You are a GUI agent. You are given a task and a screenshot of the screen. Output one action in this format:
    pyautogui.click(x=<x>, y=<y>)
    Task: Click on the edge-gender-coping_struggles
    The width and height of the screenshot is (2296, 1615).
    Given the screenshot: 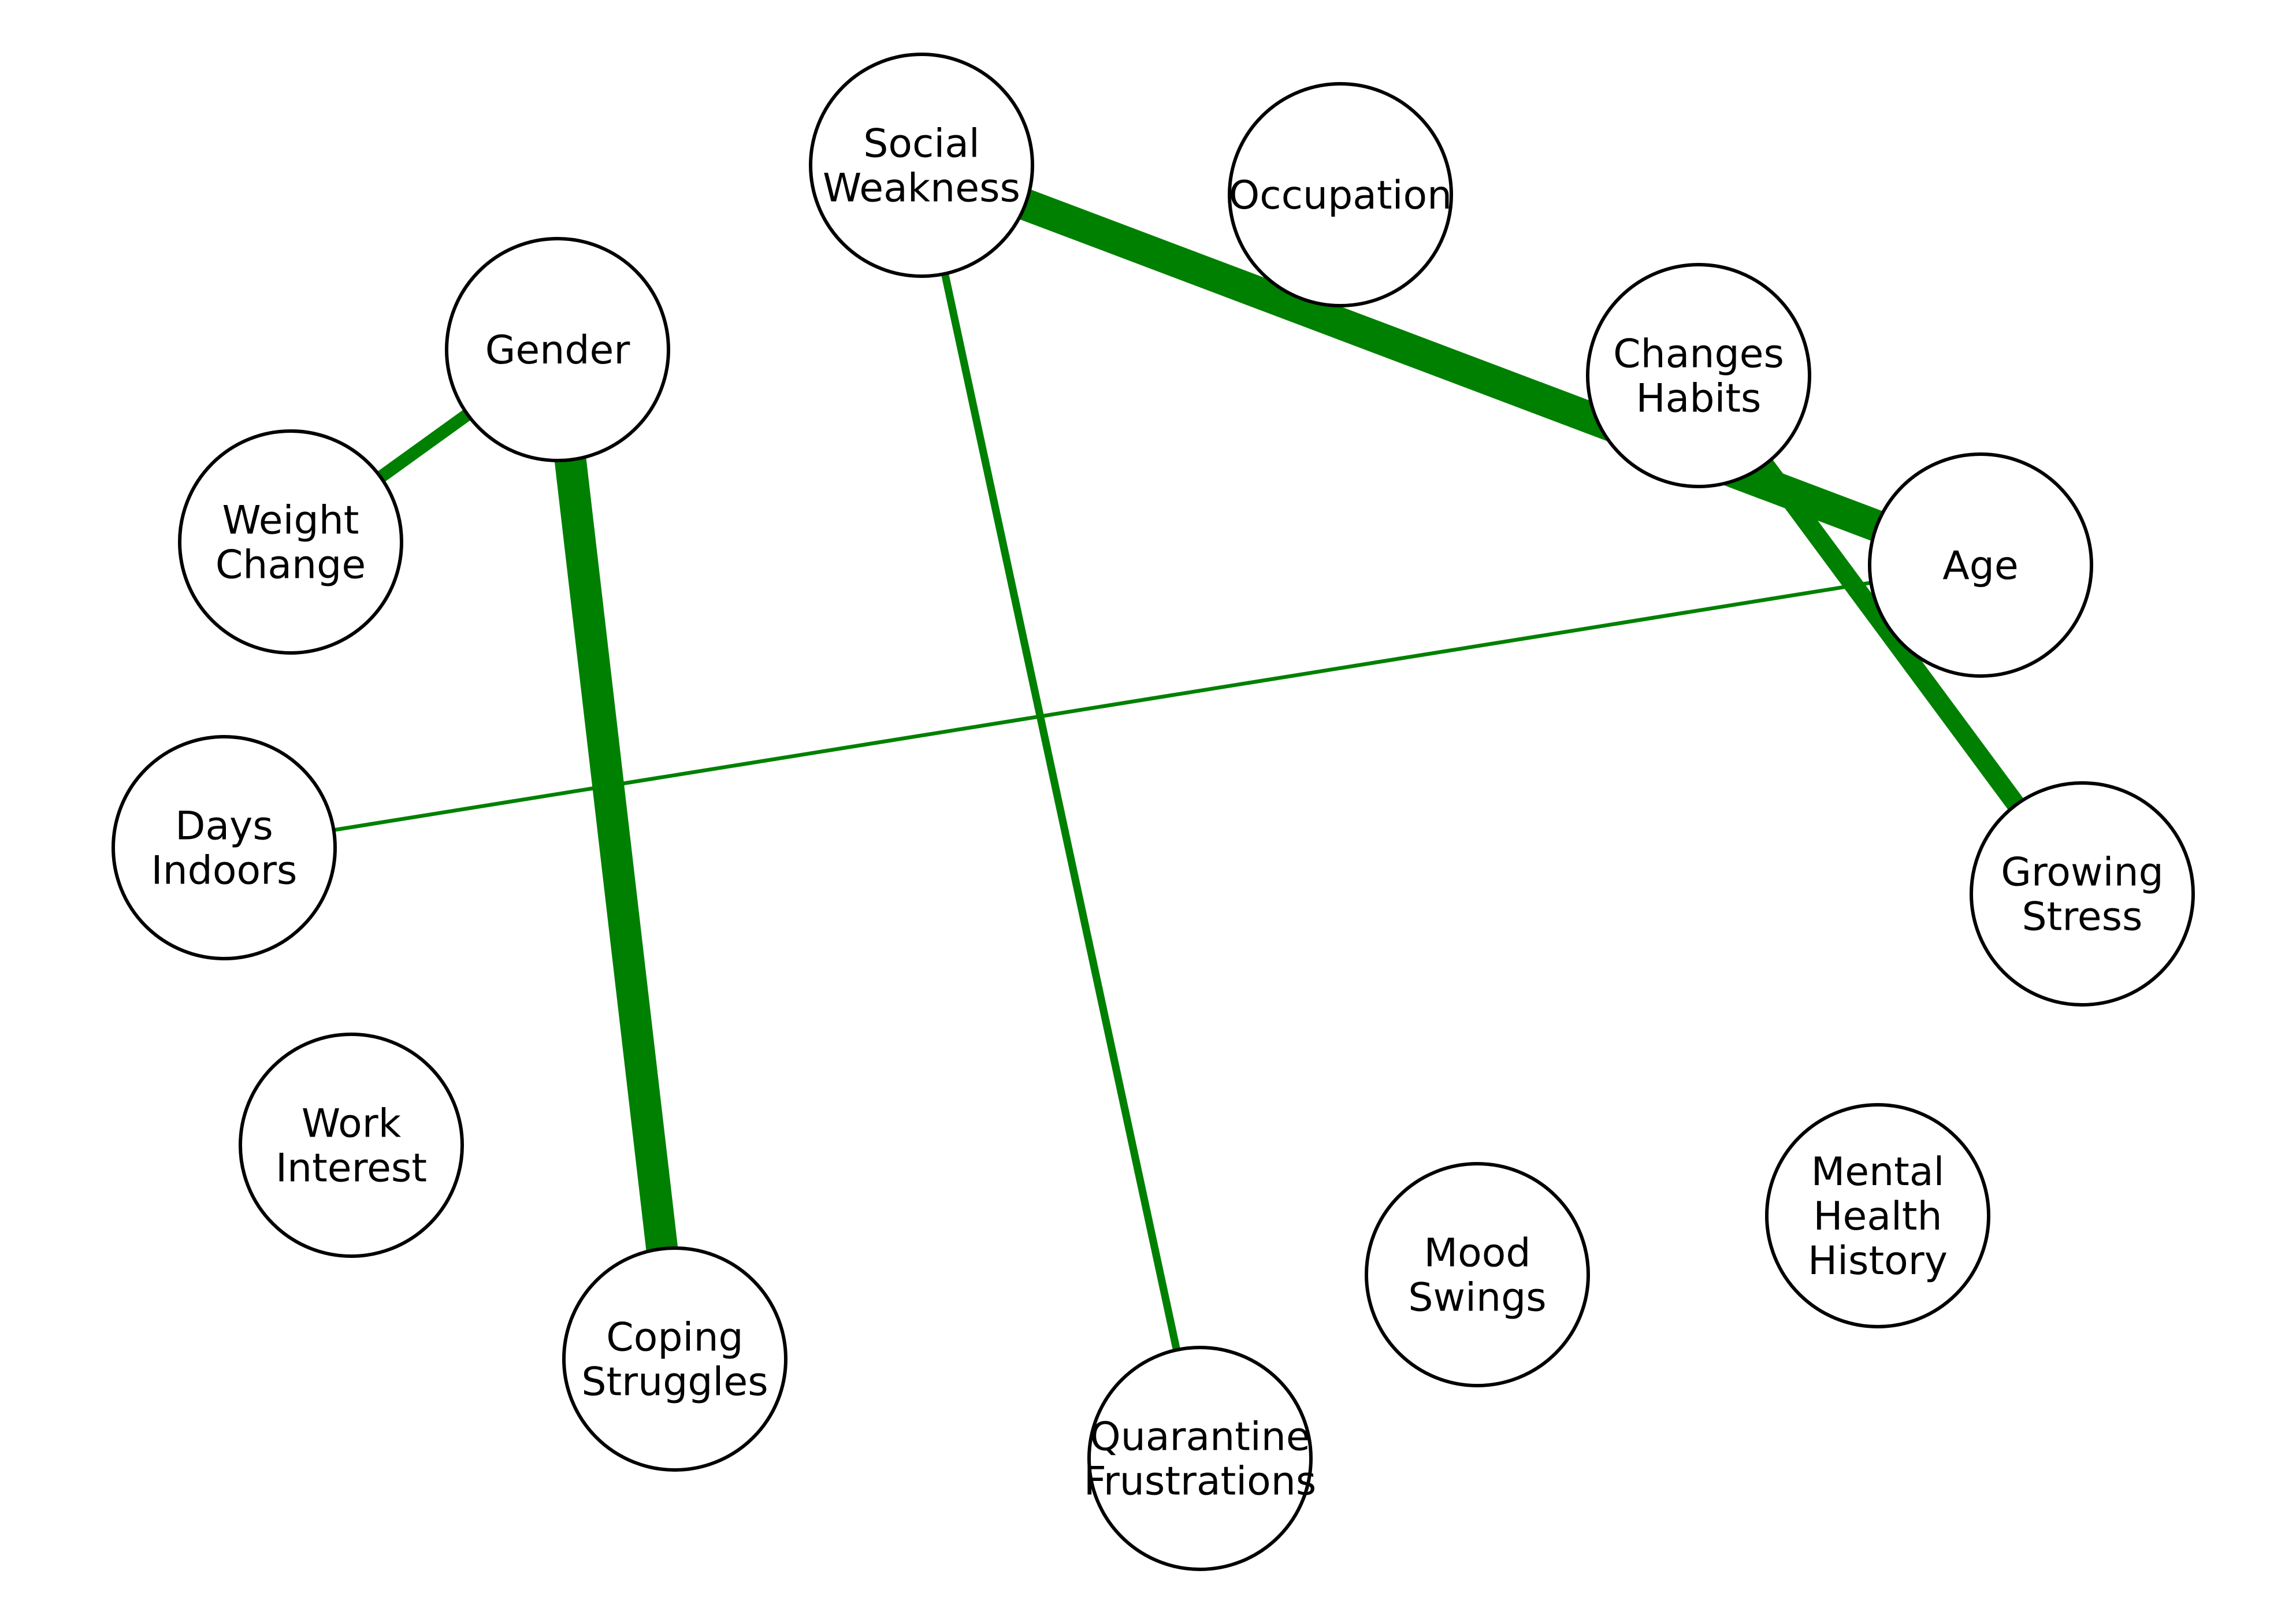 What is the action you would take?
    pyautogui.click(x=616, y=854)
    